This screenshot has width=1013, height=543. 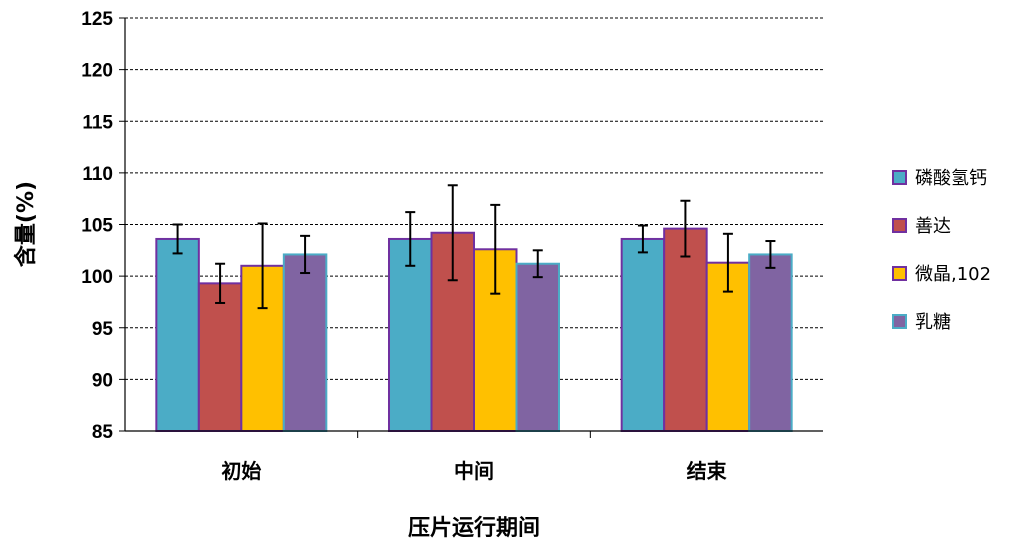 I want to click on x-tick-label: 结束, so click(x=707, y=471).